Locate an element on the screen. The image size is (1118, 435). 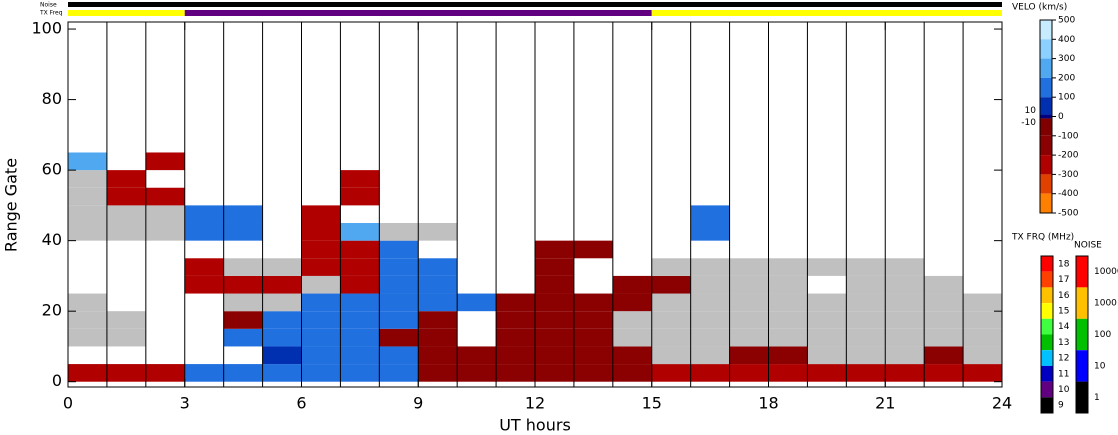
noise-label: Noise is located at coordinates (48, 5).